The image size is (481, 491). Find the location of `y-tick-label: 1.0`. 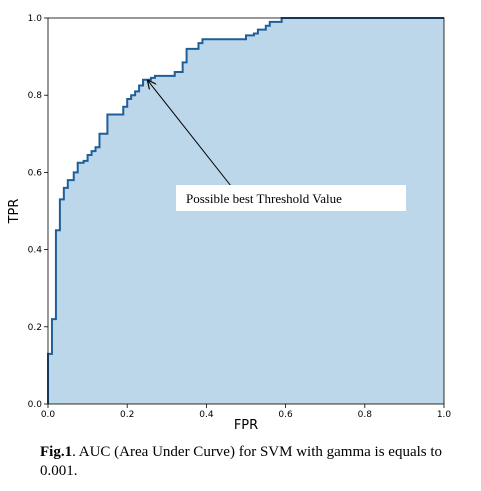

y-tick-label: 1.0 is located at coordinates (35, 19).